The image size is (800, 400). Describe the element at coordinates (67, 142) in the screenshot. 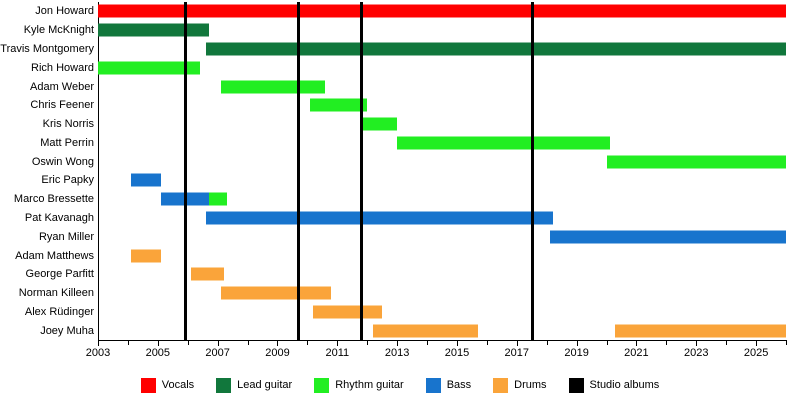

I see `member-label: Matt Perrin` at that location.